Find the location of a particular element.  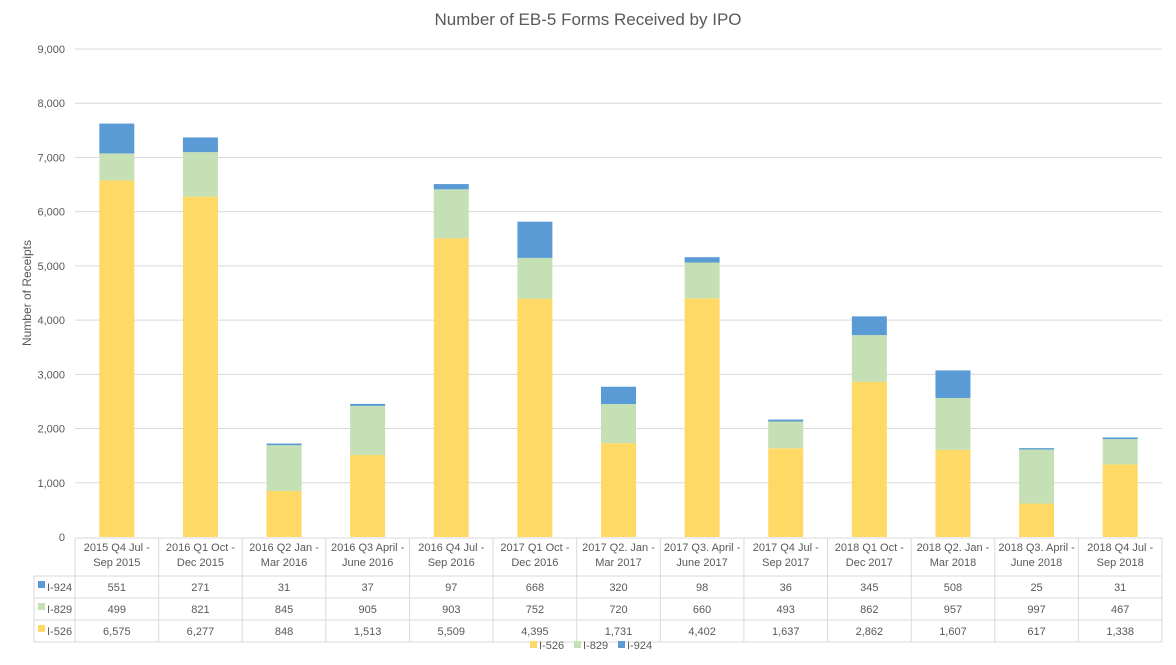

data-label: 4,395 is located at coordinates (535, 632).